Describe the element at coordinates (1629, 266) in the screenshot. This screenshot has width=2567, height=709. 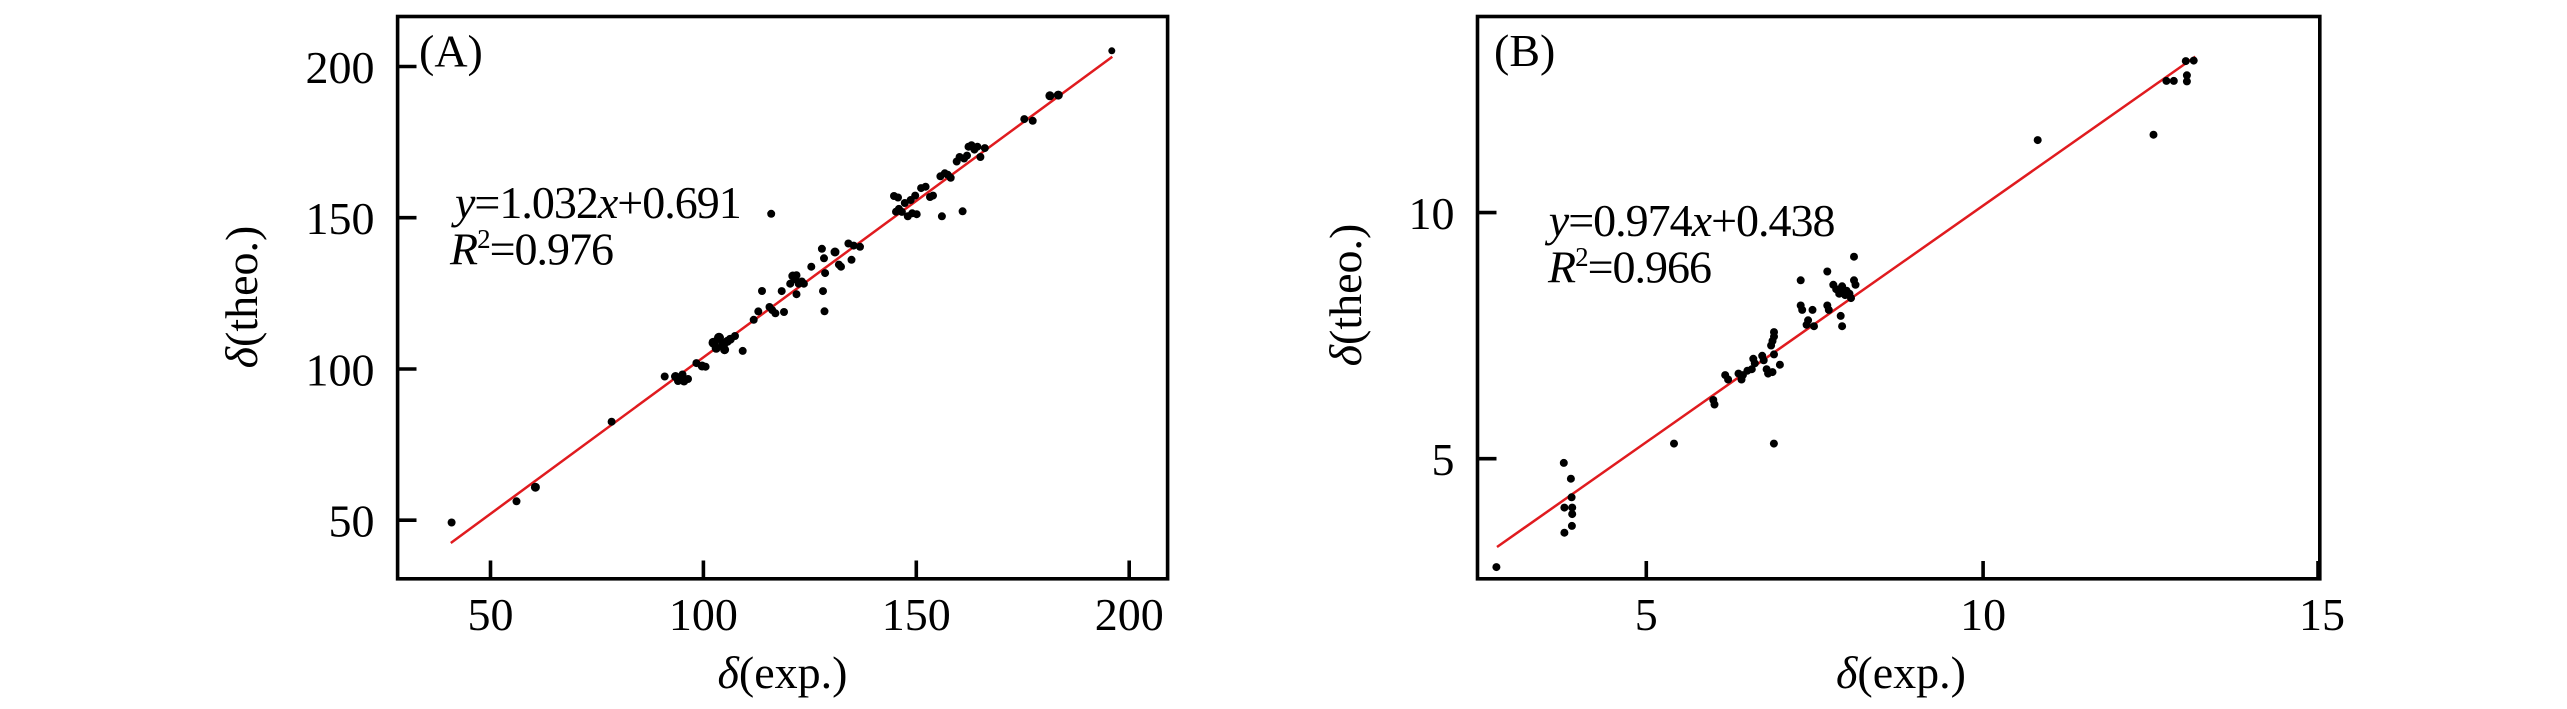
I see `svg-text: R2=0.966` at that location.